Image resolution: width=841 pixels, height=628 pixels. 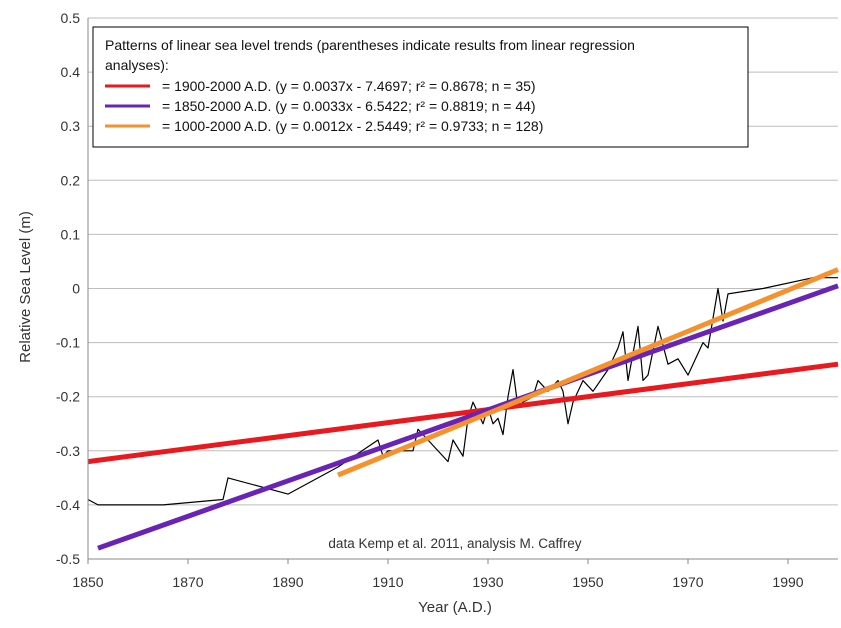 I want to click on x-tick-label: 1890, so click(x=287, y=582).